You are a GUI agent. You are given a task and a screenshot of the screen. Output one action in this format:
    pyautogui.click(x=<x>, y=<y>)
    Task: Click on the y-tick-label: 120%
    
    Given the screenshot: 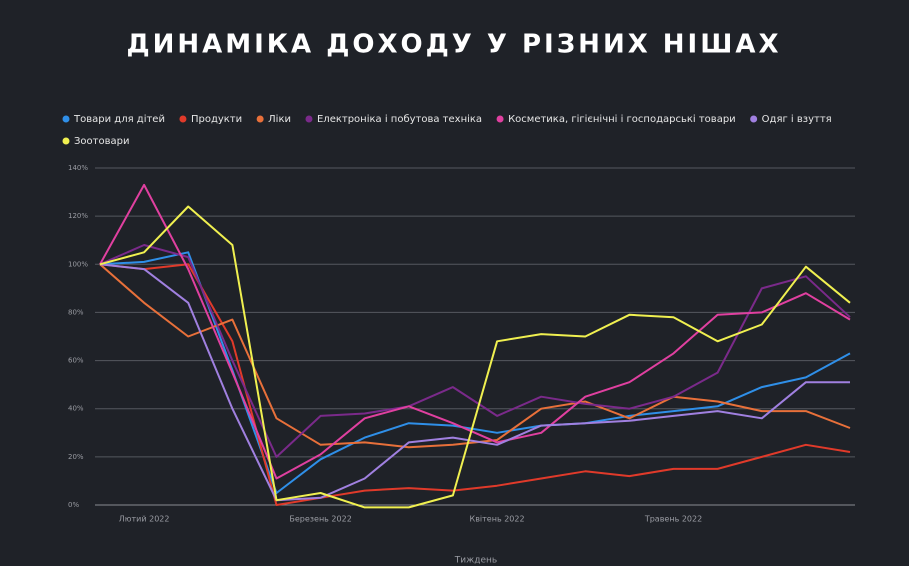 What is the action you would take?
    pyautogui.click(x=78, y=216)
    